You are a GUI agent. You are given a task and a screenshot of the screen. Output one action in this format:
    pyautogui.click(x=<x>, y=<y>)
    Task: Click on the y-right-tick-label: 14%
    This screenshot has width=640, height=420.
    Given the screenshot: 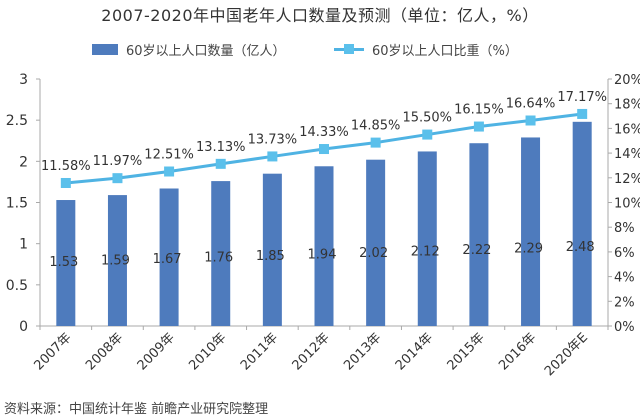 What is the action you would take?
    pyautogui.click(x=627, y=154)
    